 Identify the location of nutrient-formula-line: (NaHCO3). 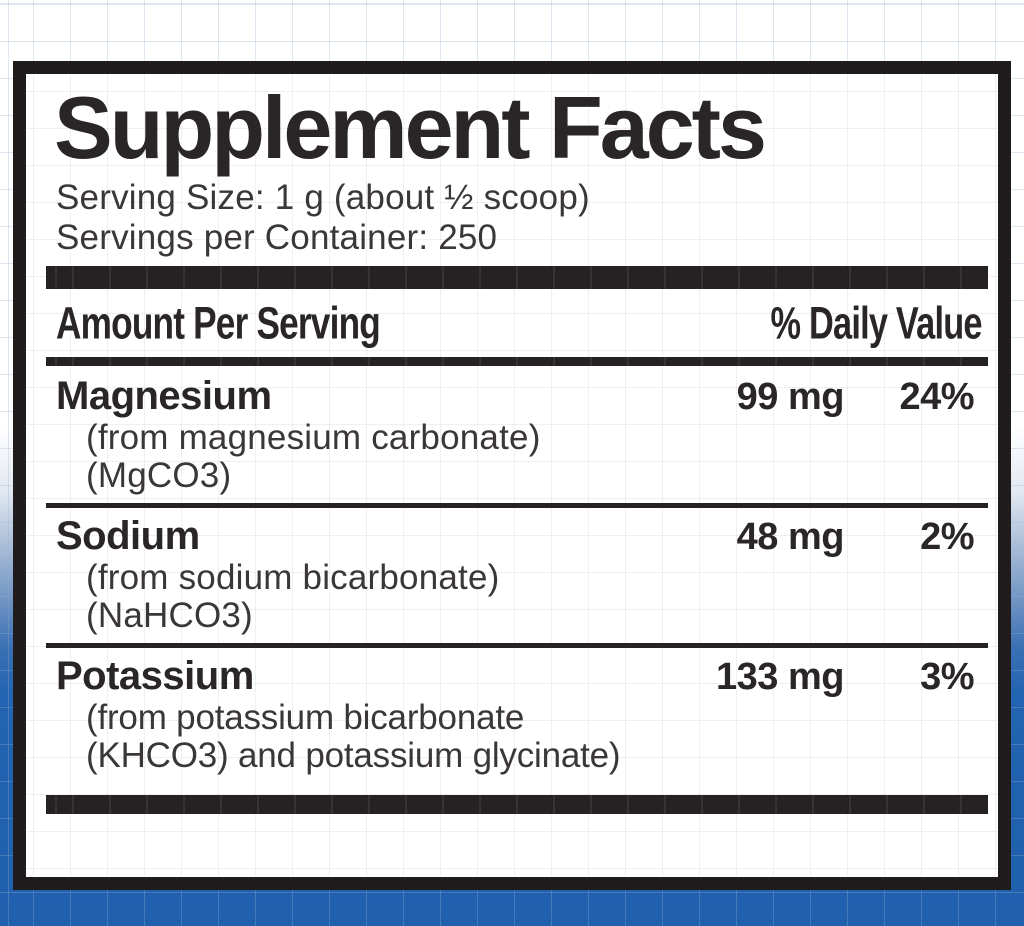
(169, 615).